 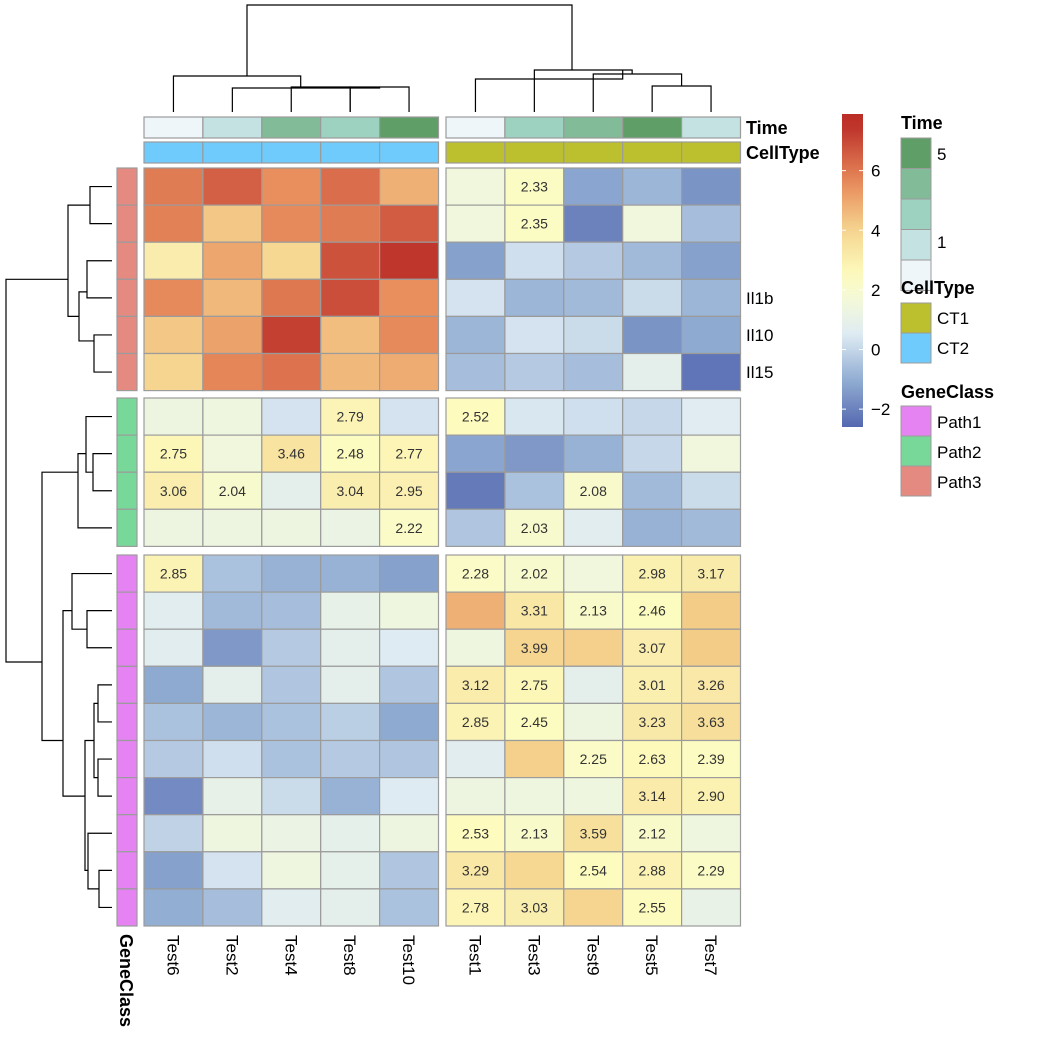 What do you see at coordinates (959, 422) in the screenshot?
I see `geneclass-legend-label: Path1` at bounding box center [959, 422].